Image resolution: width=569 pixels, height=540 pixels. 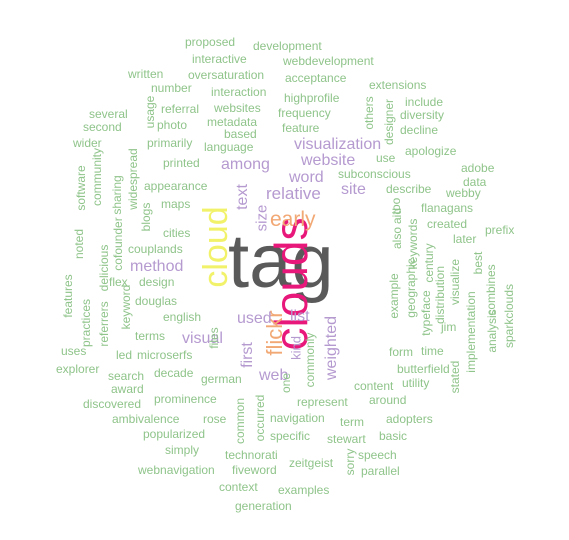 What do you see at coordinates (146, 419) in the screenshot?
I see `cloud-word: ambivalence` at bounding box center [146, 419].